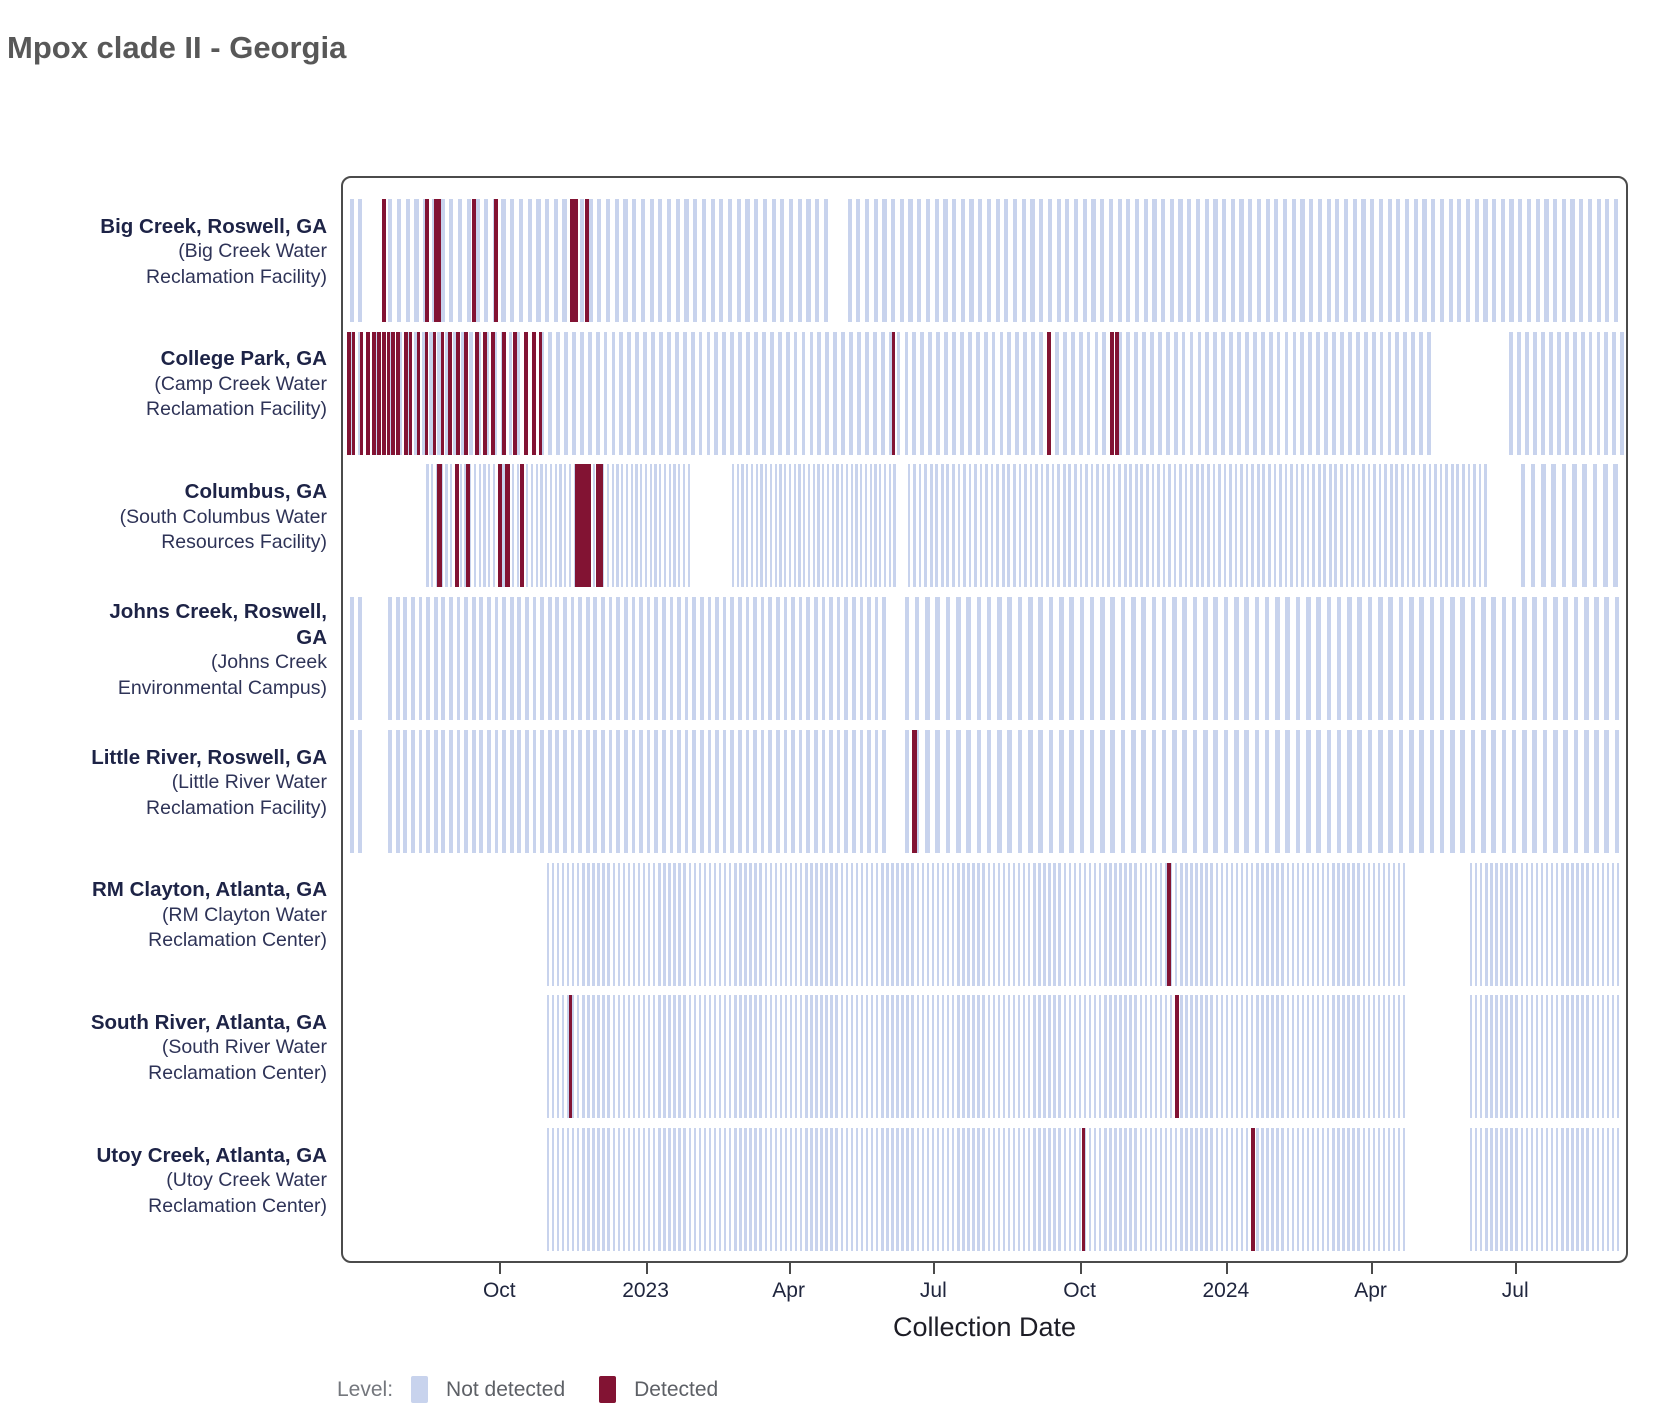  I want to click on facility-subname: (Little River Water, so click(249, 782).